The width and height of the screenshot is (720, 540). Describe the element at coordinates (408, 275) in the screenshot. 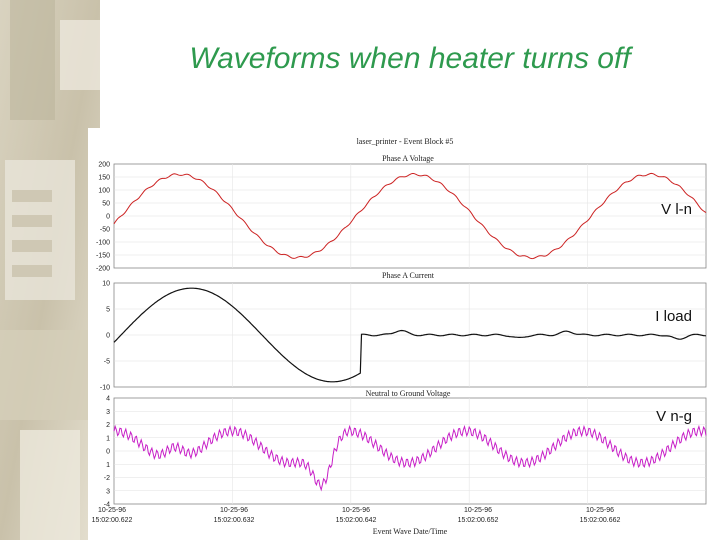

I see `current-panel-title: Phase A Current` at that location.